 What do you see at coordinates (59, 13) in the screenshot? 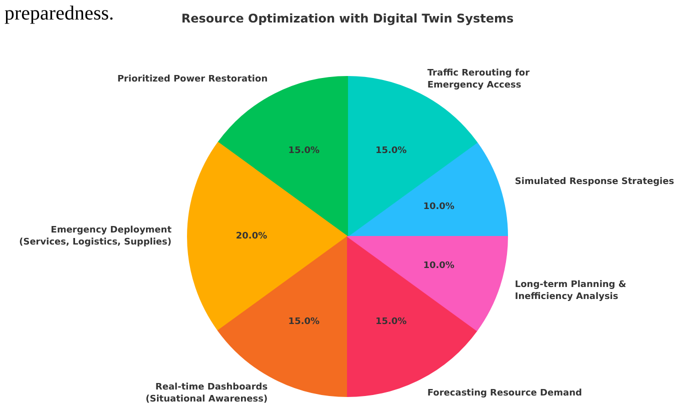
I see `text: preparedness.` at bounding box center [59, 13].